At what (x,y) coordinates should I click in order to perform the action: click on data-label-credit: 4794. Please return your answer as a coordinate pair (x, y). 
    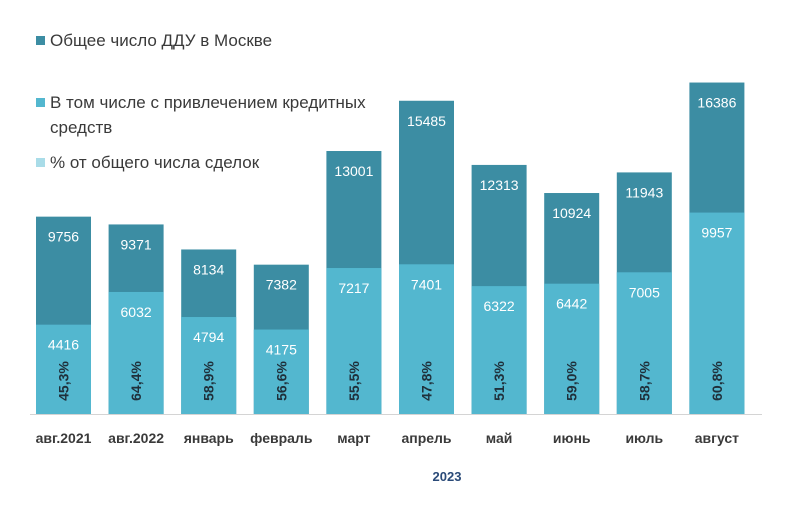
    Looking at the image, I should click on (208, 337).